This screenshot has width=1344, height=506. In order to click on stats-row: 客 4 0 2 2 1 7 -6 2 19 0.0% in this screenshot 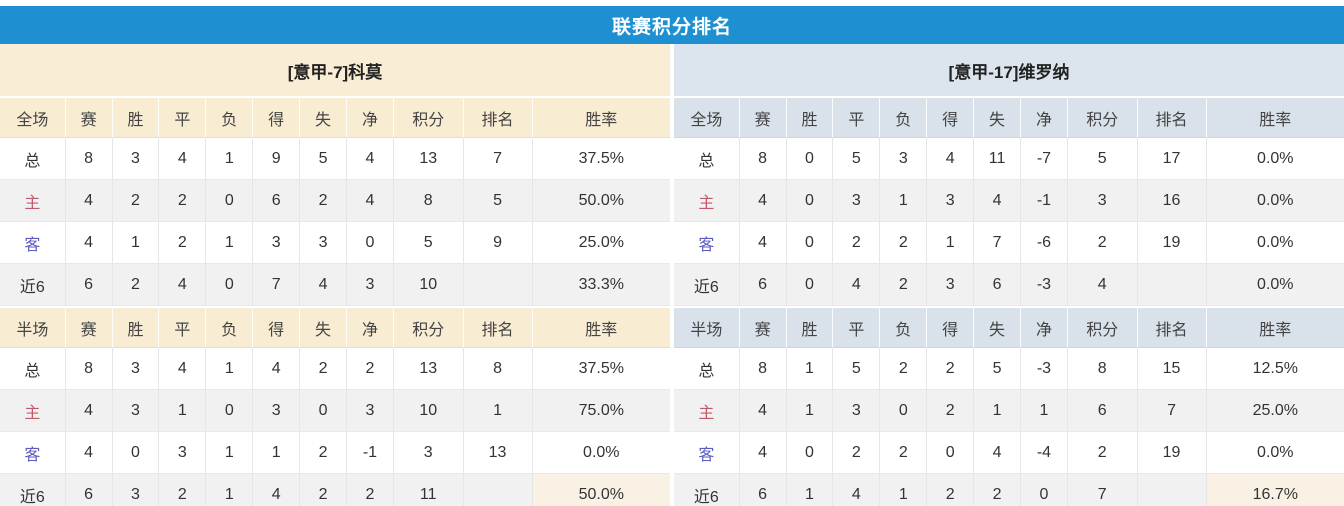, I will do `click(1009, 243)`.